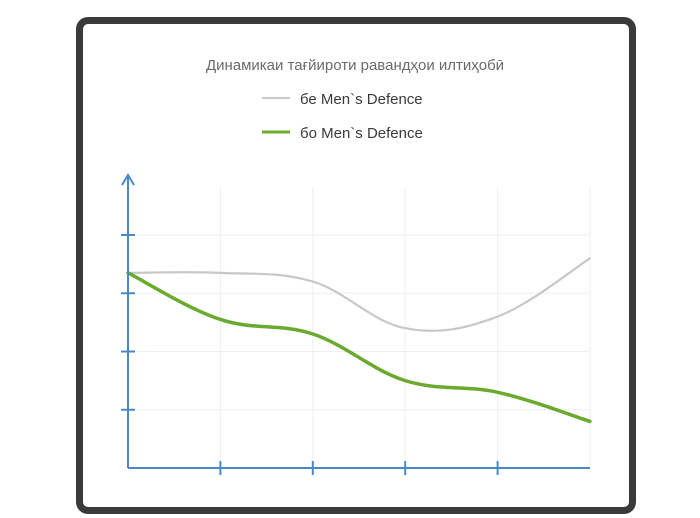  Describe the element at coordinates (342, 116) in the screenshot. I see `legend: бе Men`s Defence бо Men`s Defence` at that location.